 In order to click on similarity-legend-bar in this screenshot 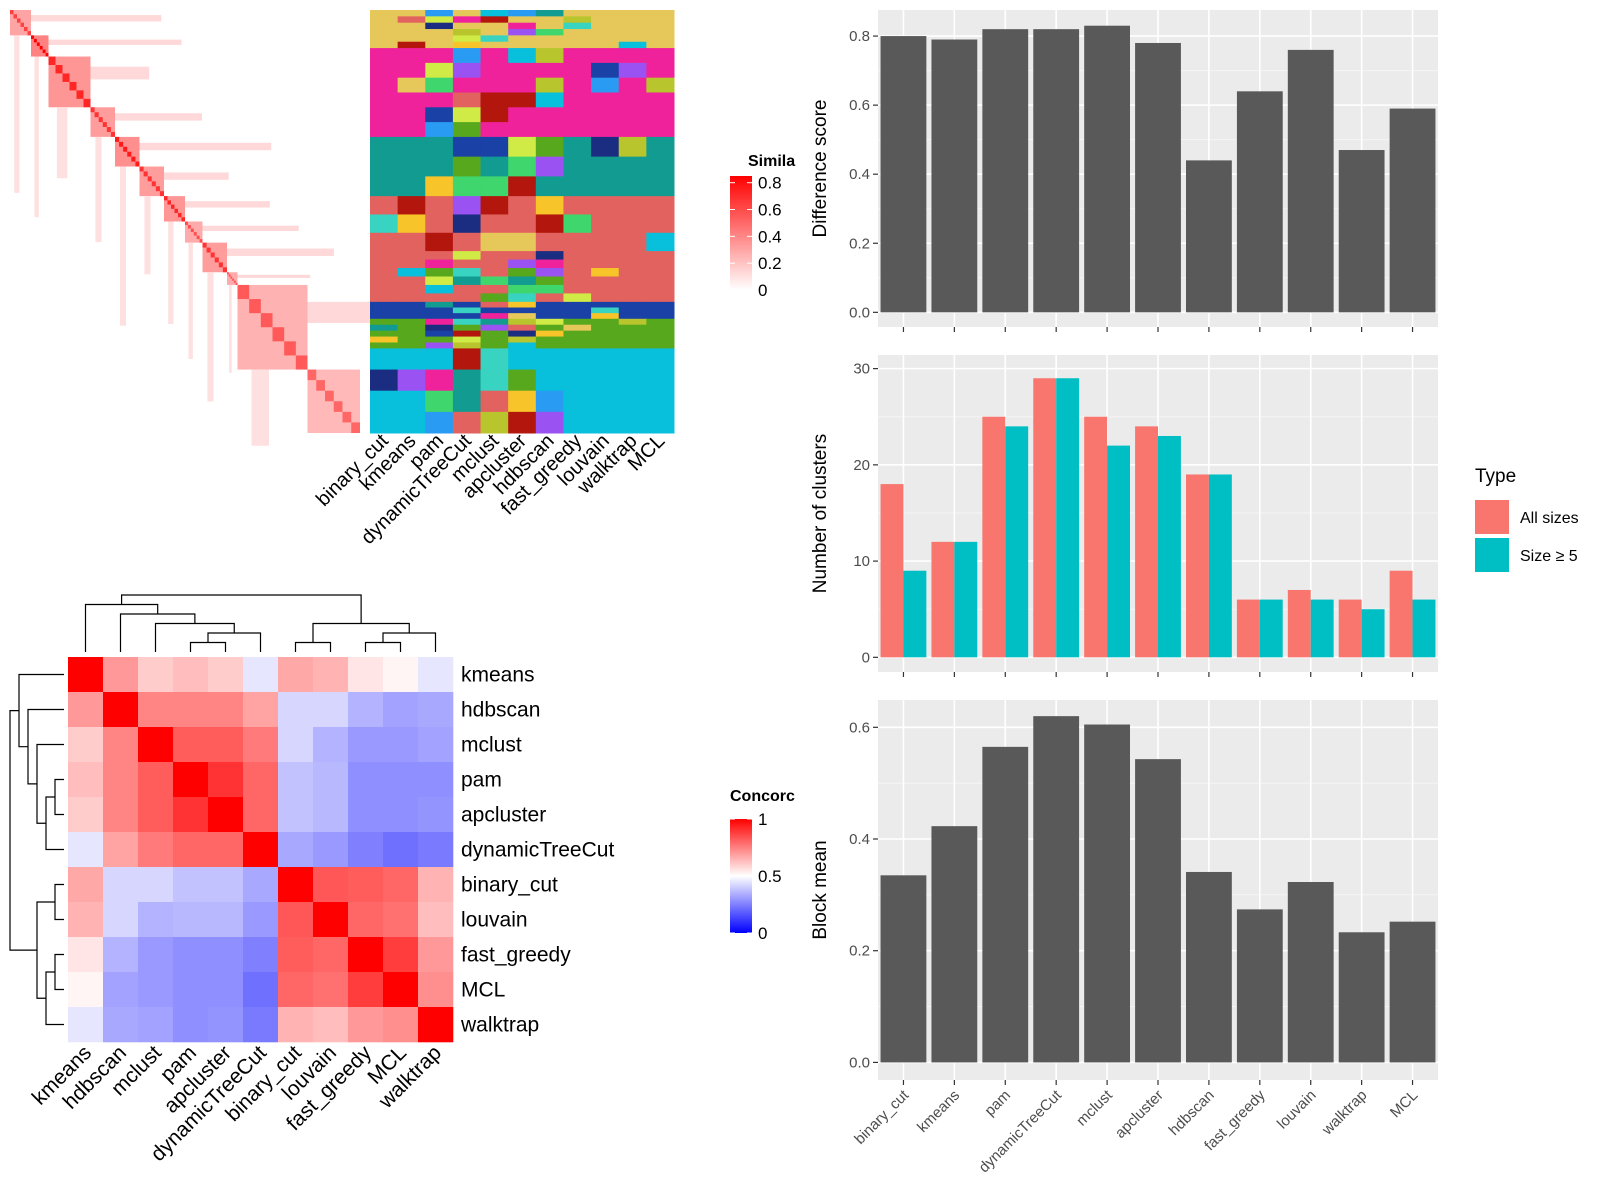, I will do `click(741, 233)`.